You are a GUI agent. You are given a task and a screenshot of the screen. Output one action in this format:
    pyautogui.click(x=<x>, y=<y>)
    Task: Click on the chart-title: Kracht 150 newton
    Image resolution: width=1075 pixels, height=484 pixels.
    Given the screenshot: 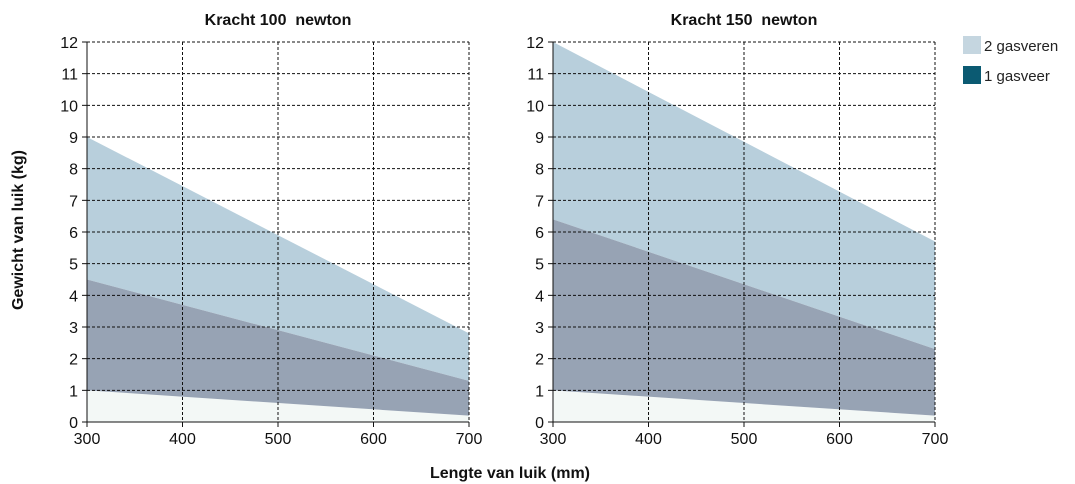 What is the action you would take?
    pyautogui.click(x=744, y=20)
    